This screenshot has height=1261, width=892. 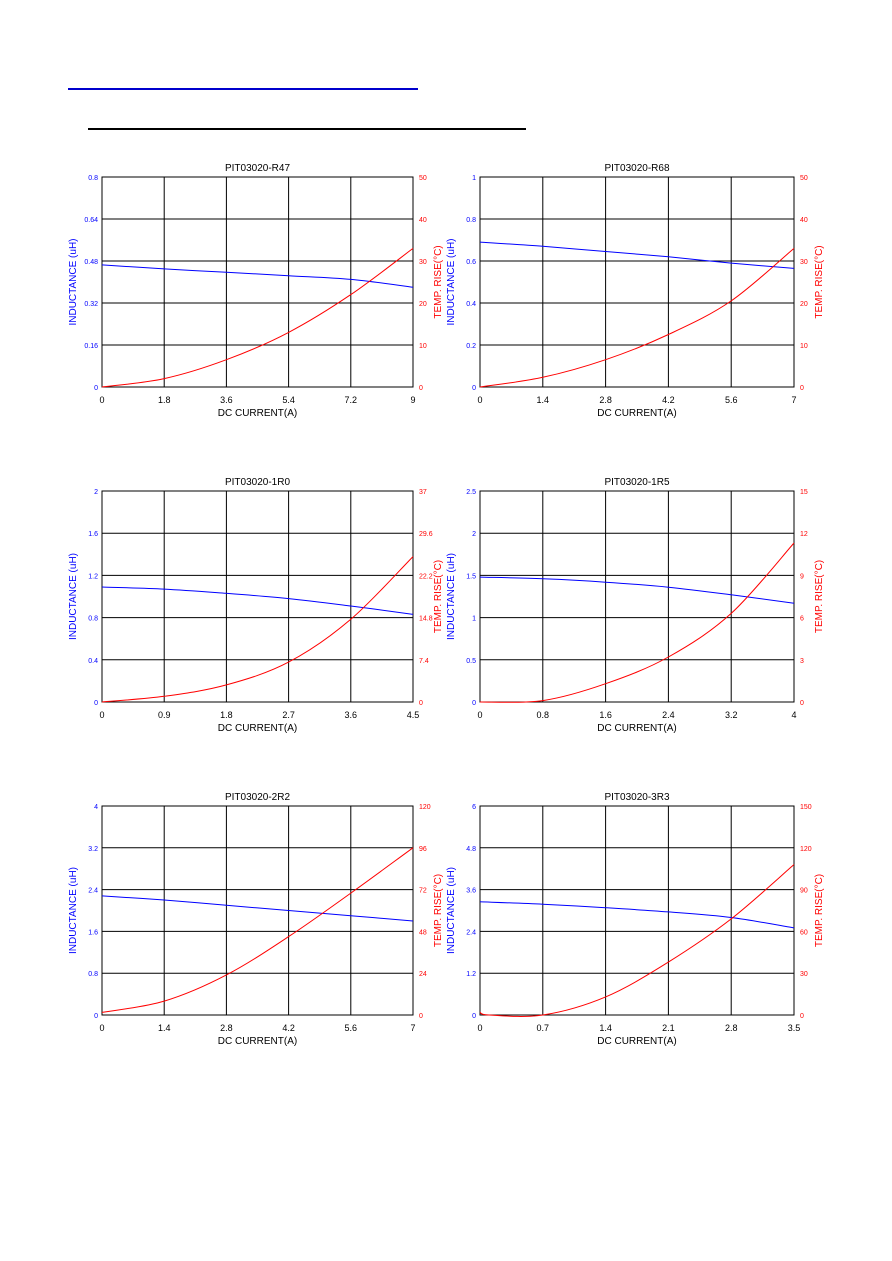 What do you see at coordinates (731, 715) in the screenshot?
I see `x-tick-label: 3.2` at bounding box center [731, 715].